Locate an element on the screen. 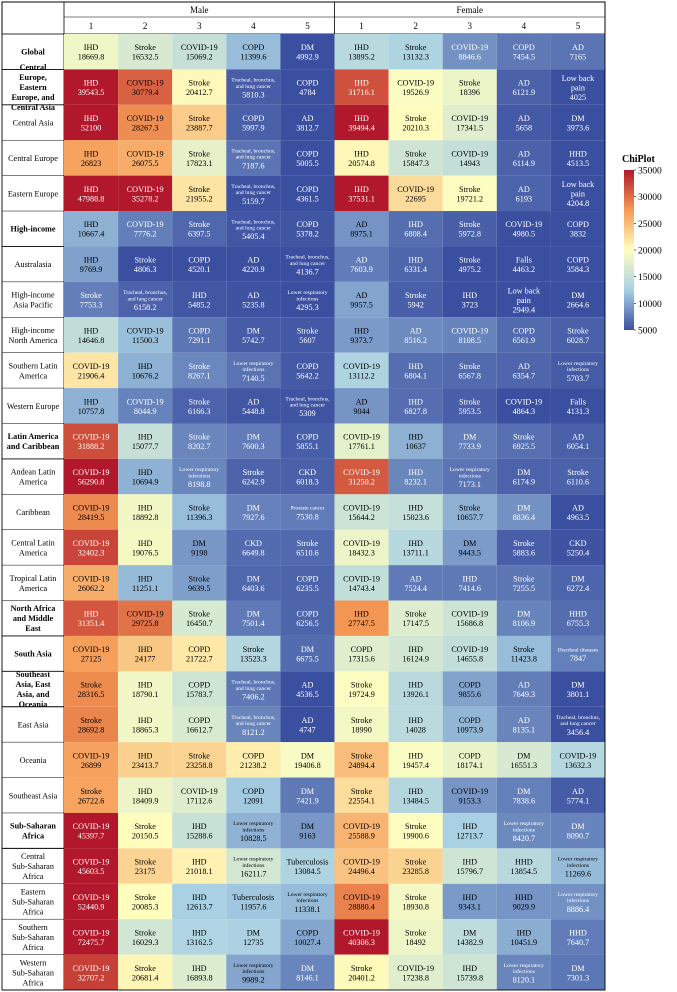 The height and width of the screenshot is (992, 677). cell-label: COPD 4361.5 is located at coordinates (307, 194).